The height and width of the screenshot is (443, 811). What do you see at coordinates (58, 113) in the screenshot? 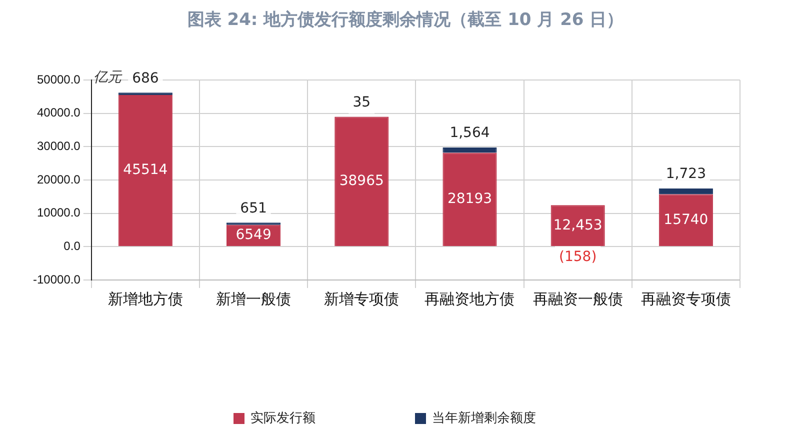
I see `y-tick-label: 40000.0` at bounding box center [58, 113].